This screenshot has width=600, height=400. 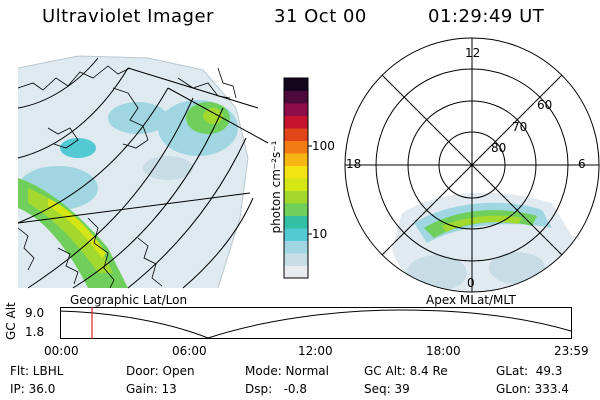 What do you see at coordinates (473, 53) in the screenshot?
I see `mlt-label-12: 12` at bounding box center [473, 53].